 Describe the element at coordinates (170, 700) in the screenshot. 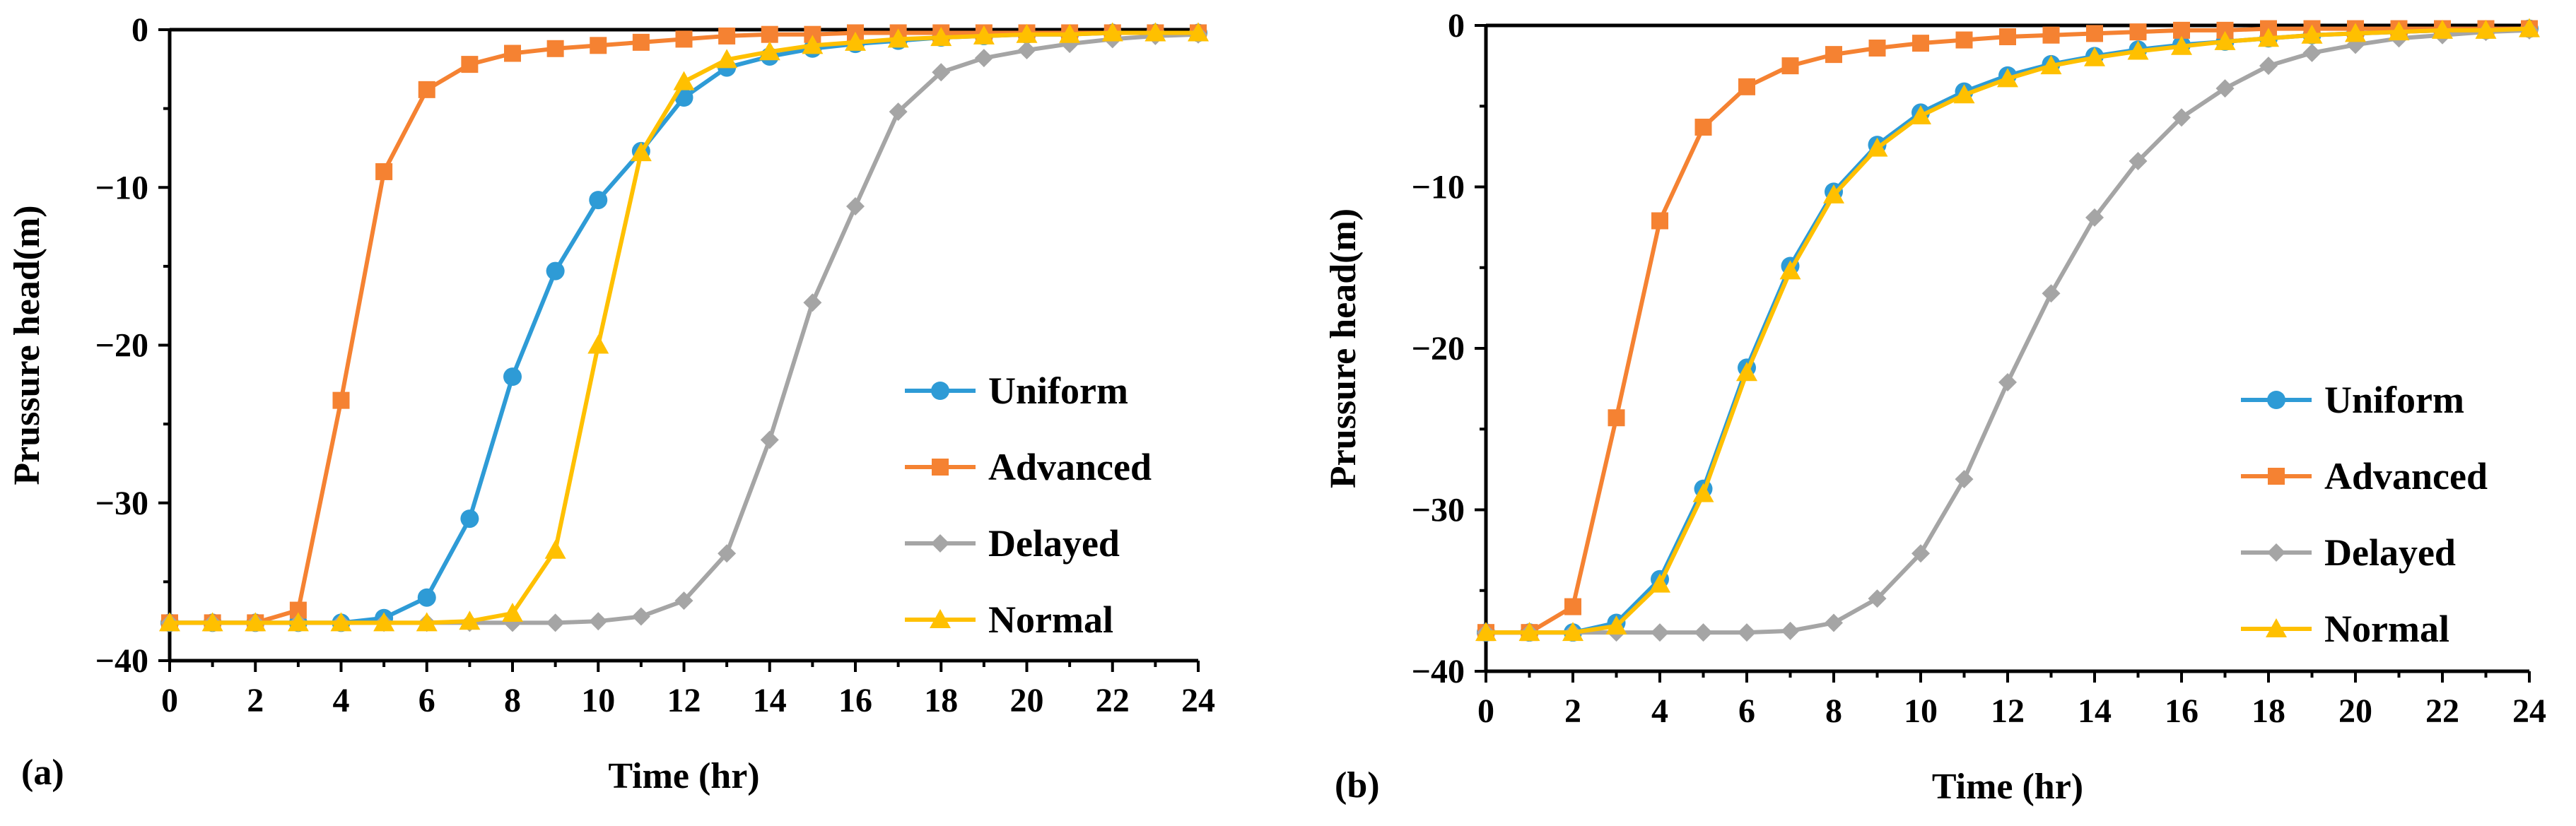

I see `x-tick-label: 0` at that location.